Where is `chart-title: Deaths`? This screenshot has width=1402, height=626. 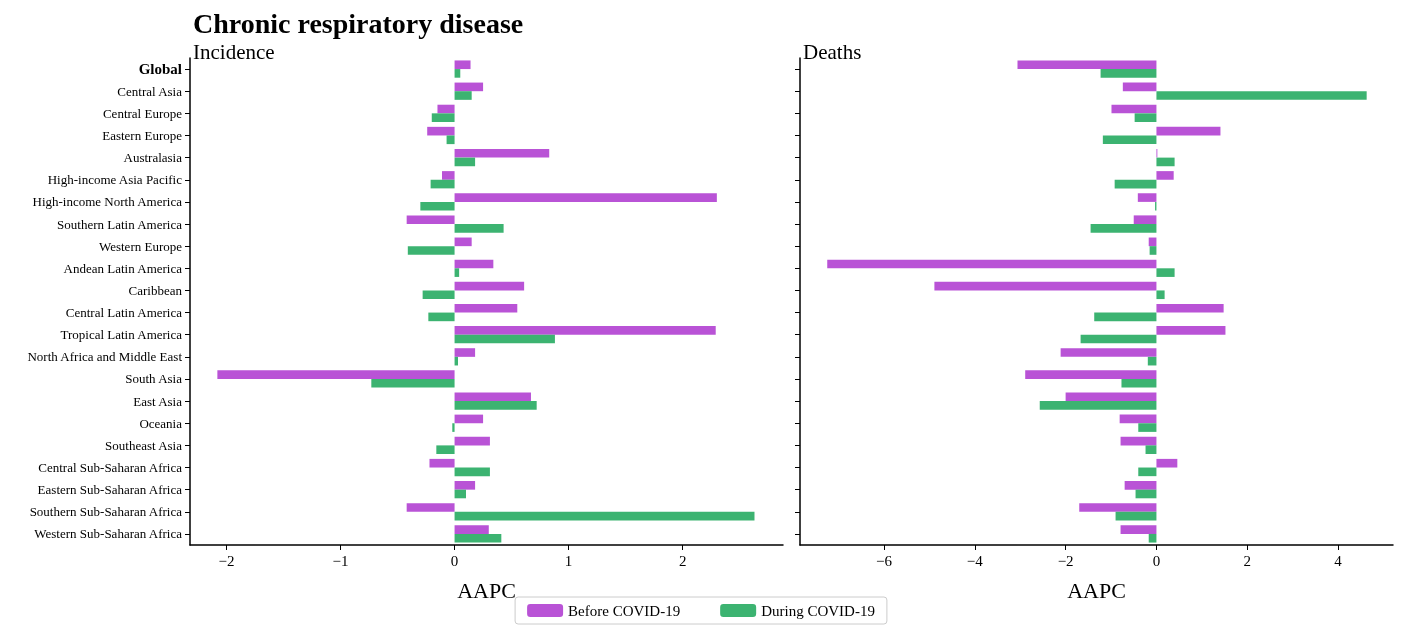
chart-title: Deaths is located at coordinates (832, 51).